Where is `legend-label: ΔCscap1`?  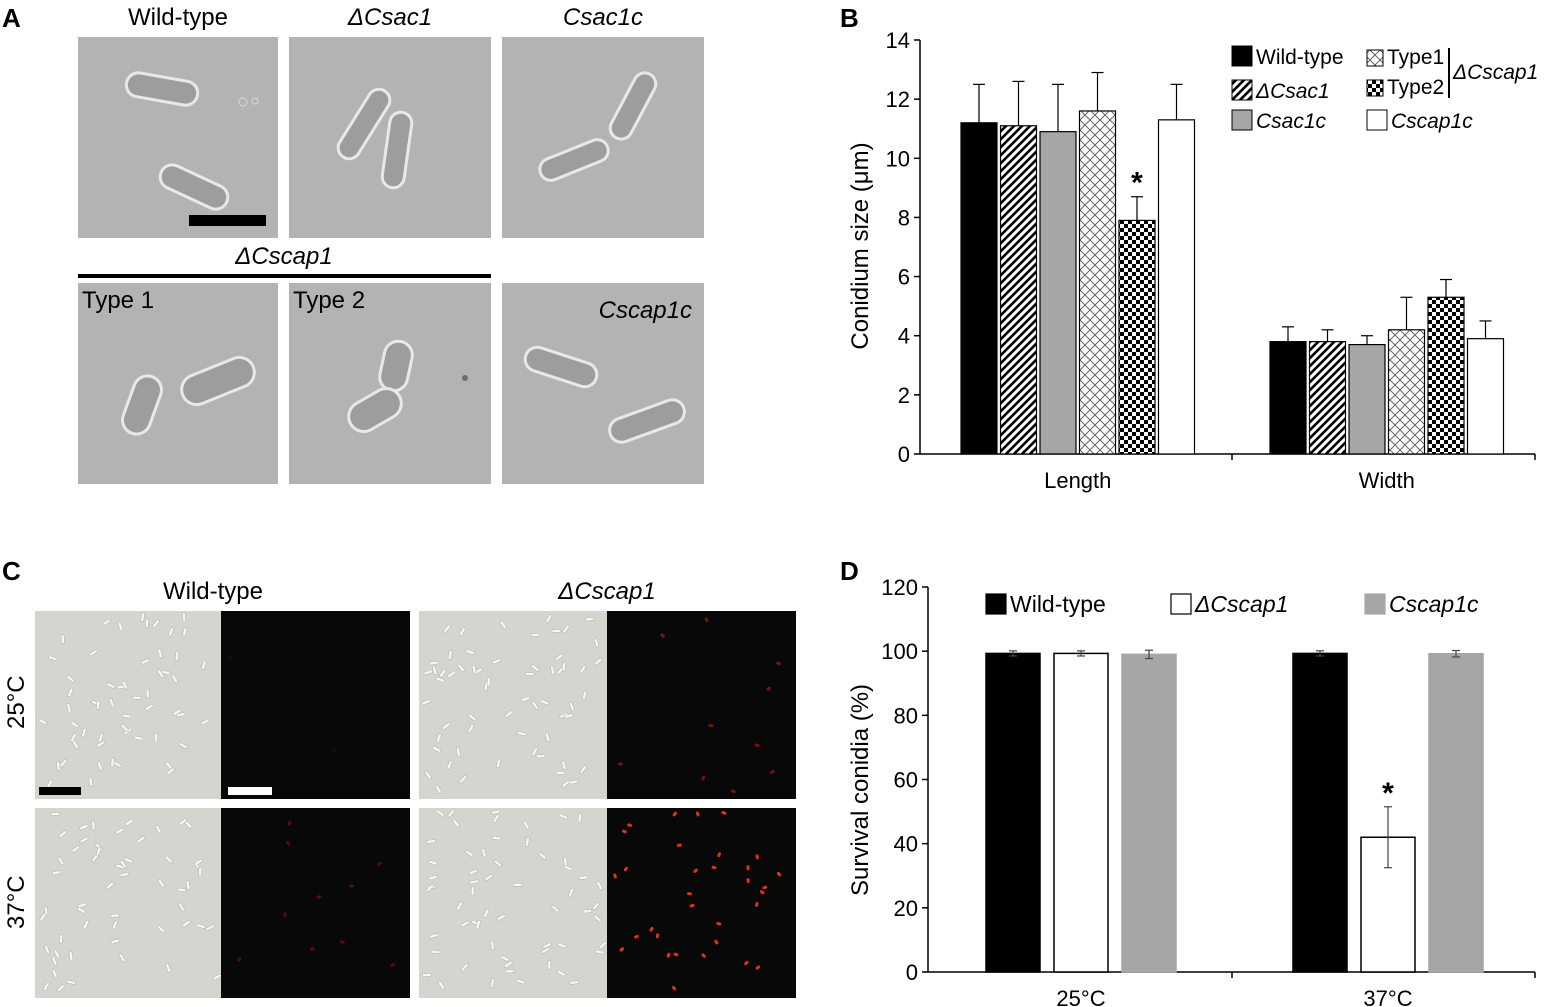 legend-label: ΔCscap1 is located at coordinates (1241, 604).